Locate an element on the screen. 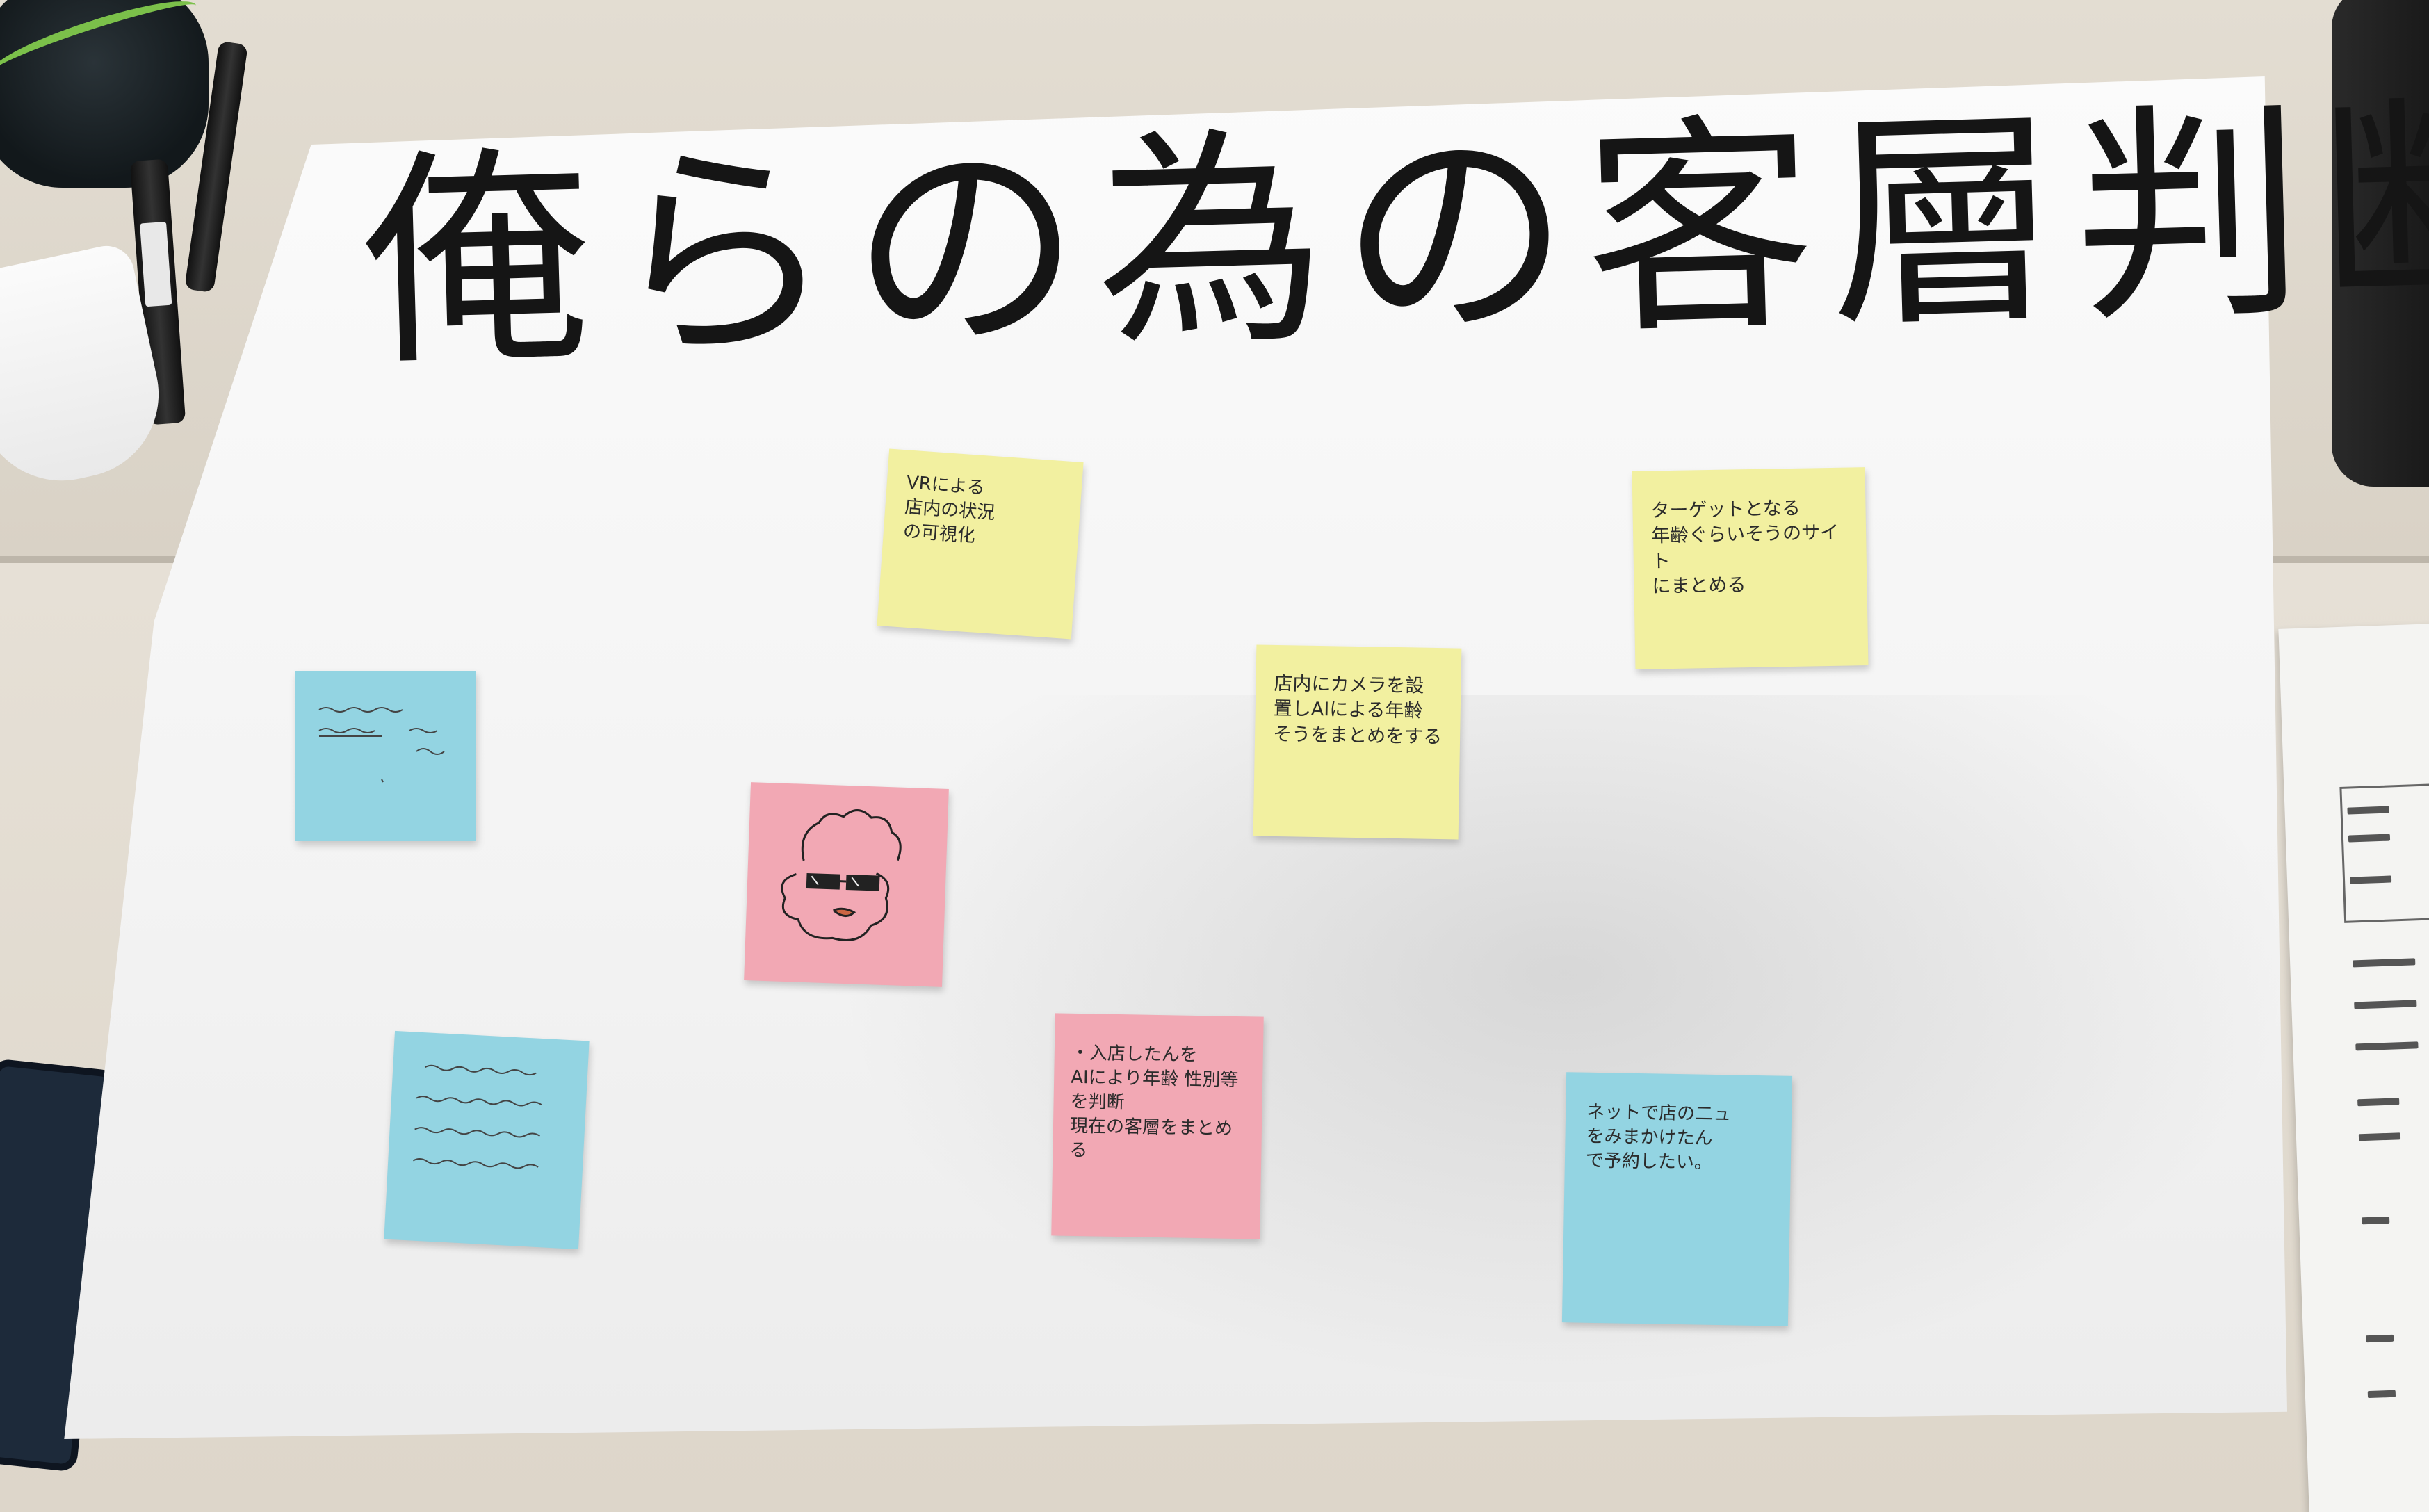  sticky-note-pink-ai: ・入店したんを AIにより年齢 性別等 を判断 現在の客層をまとめる is located at coordinates (1158, 1126).